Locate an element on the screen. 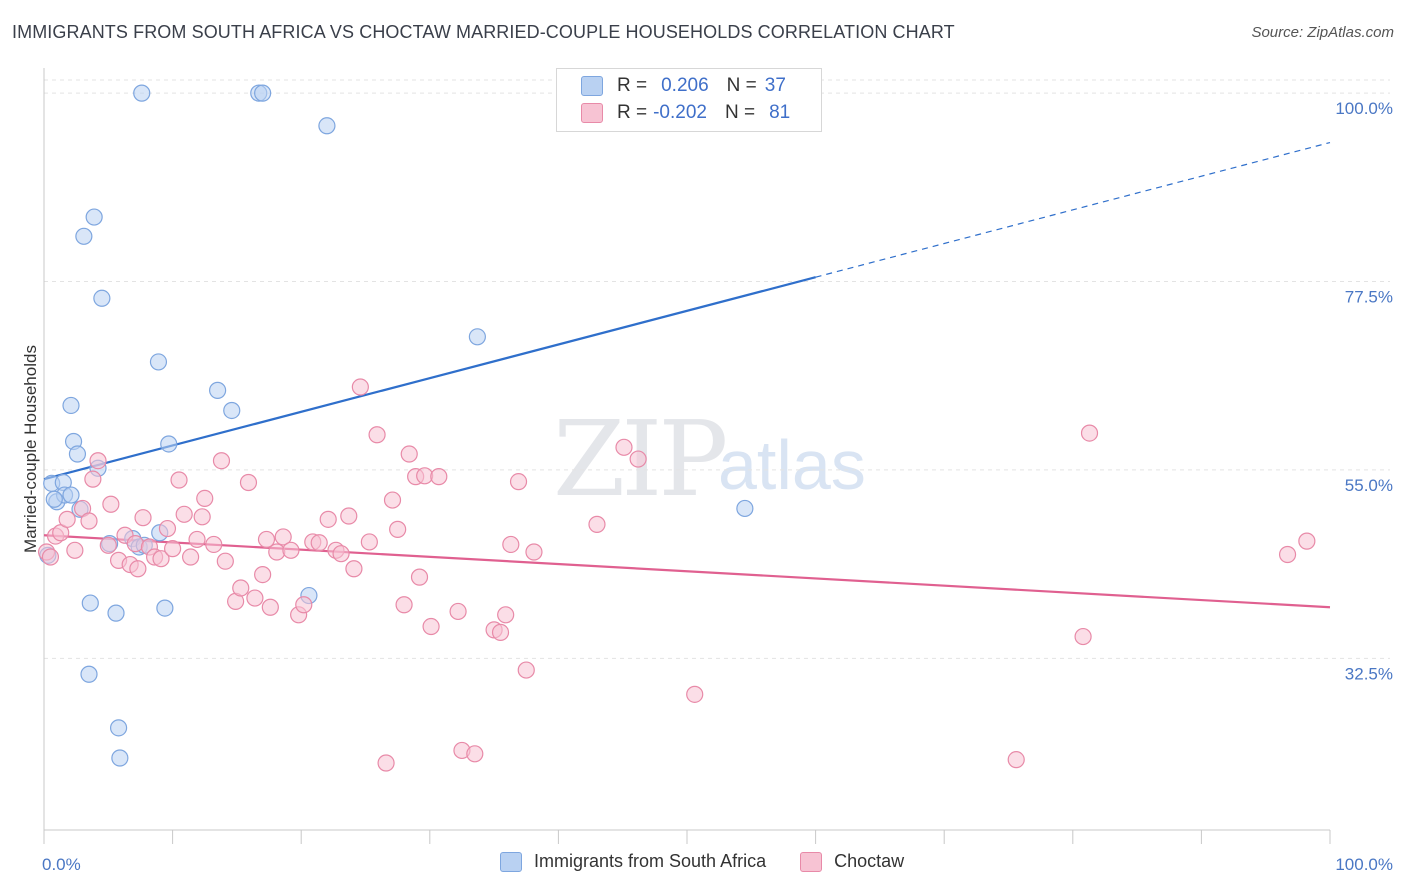 This screenshot has width=1406, height=892. trendline-south-africa-extension is located at coordinates (1073, 209).